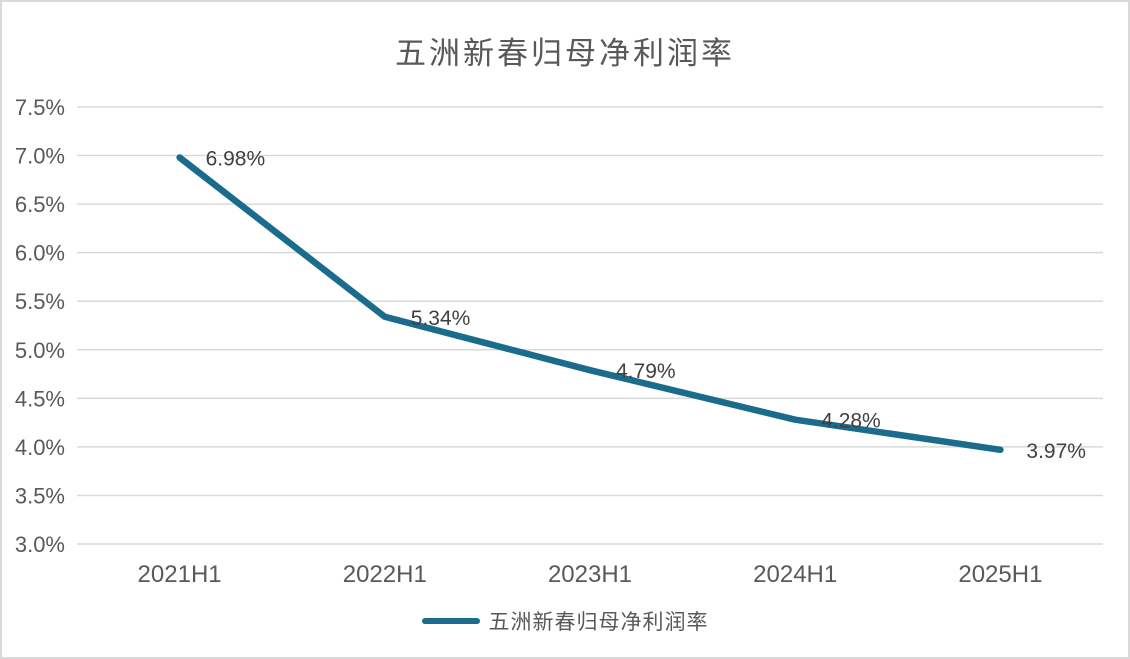 The height and width of the screenshot is (659, 1130). Describe the element at coordinates (40, 301) in the screenshot. I see `y-axis-tick-label: 5.5%` at that location.